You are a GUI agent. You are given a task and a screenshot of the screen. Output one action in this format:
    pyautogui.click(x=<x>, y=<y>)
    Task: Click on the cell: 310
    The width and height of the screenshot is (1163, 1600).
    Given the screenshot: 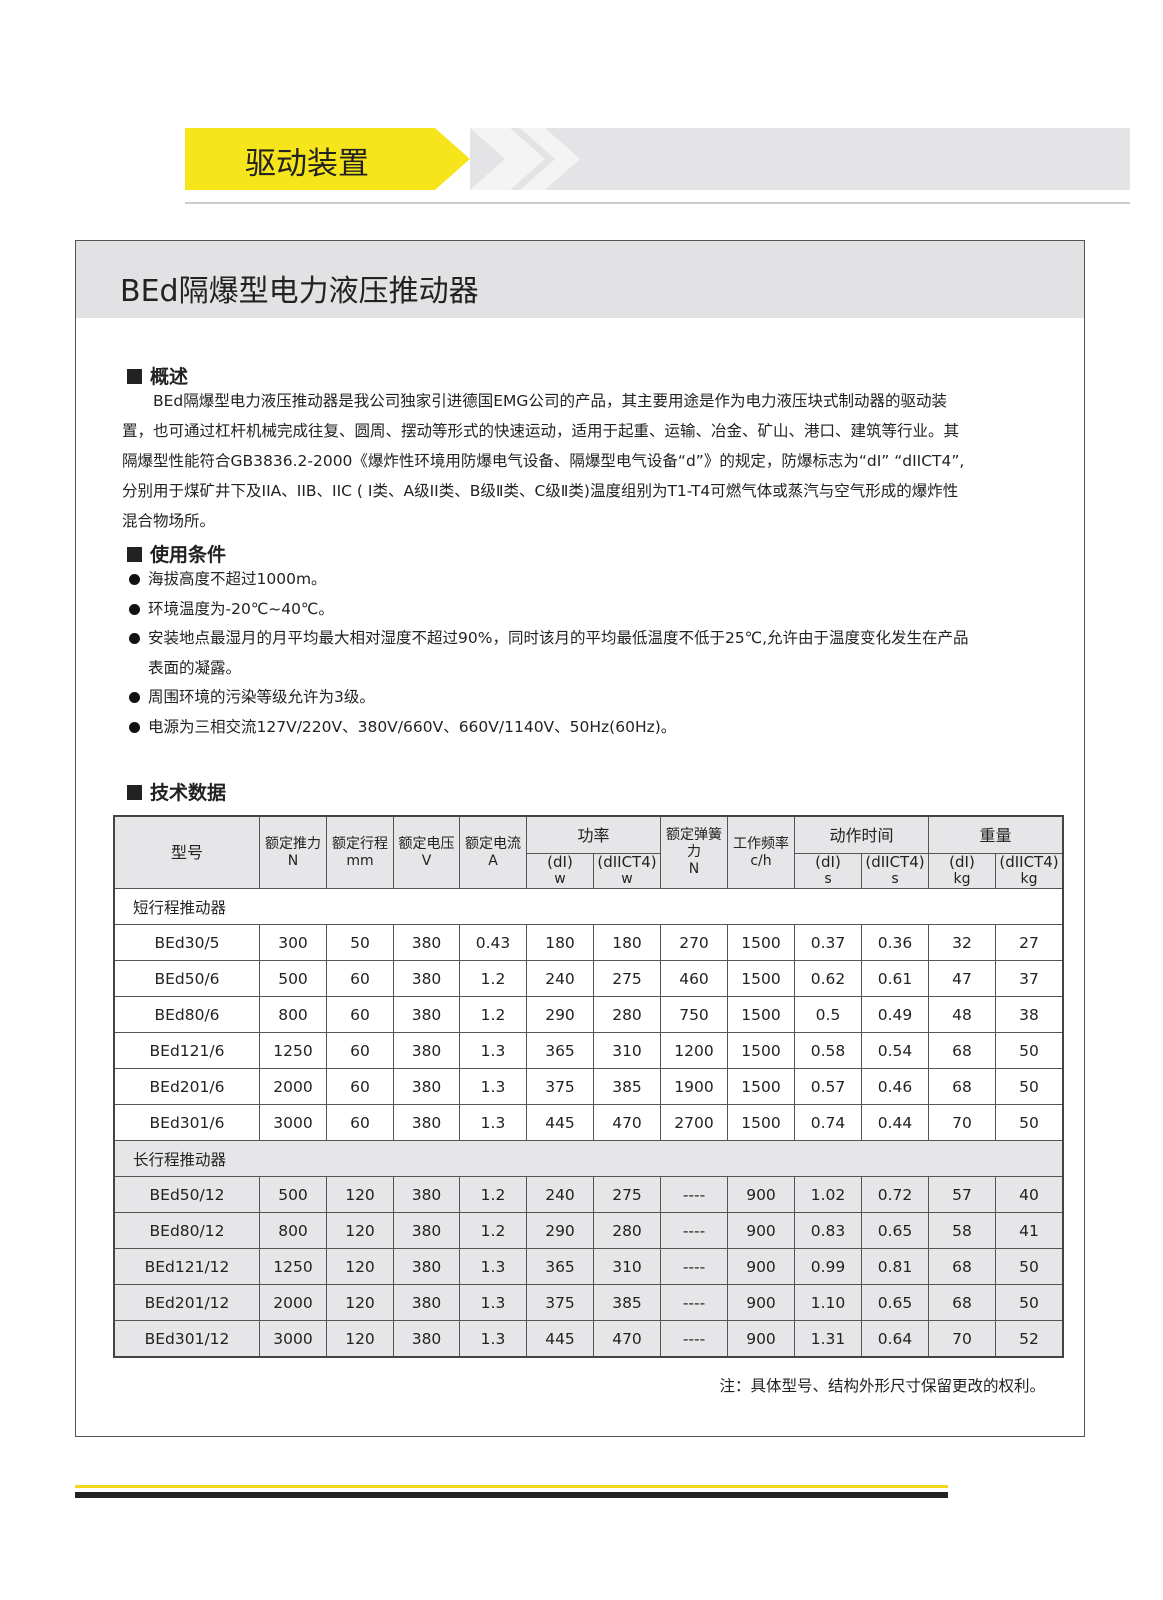 What is the action you would take?
    pyautogui.click(x=627, y=1050)
    